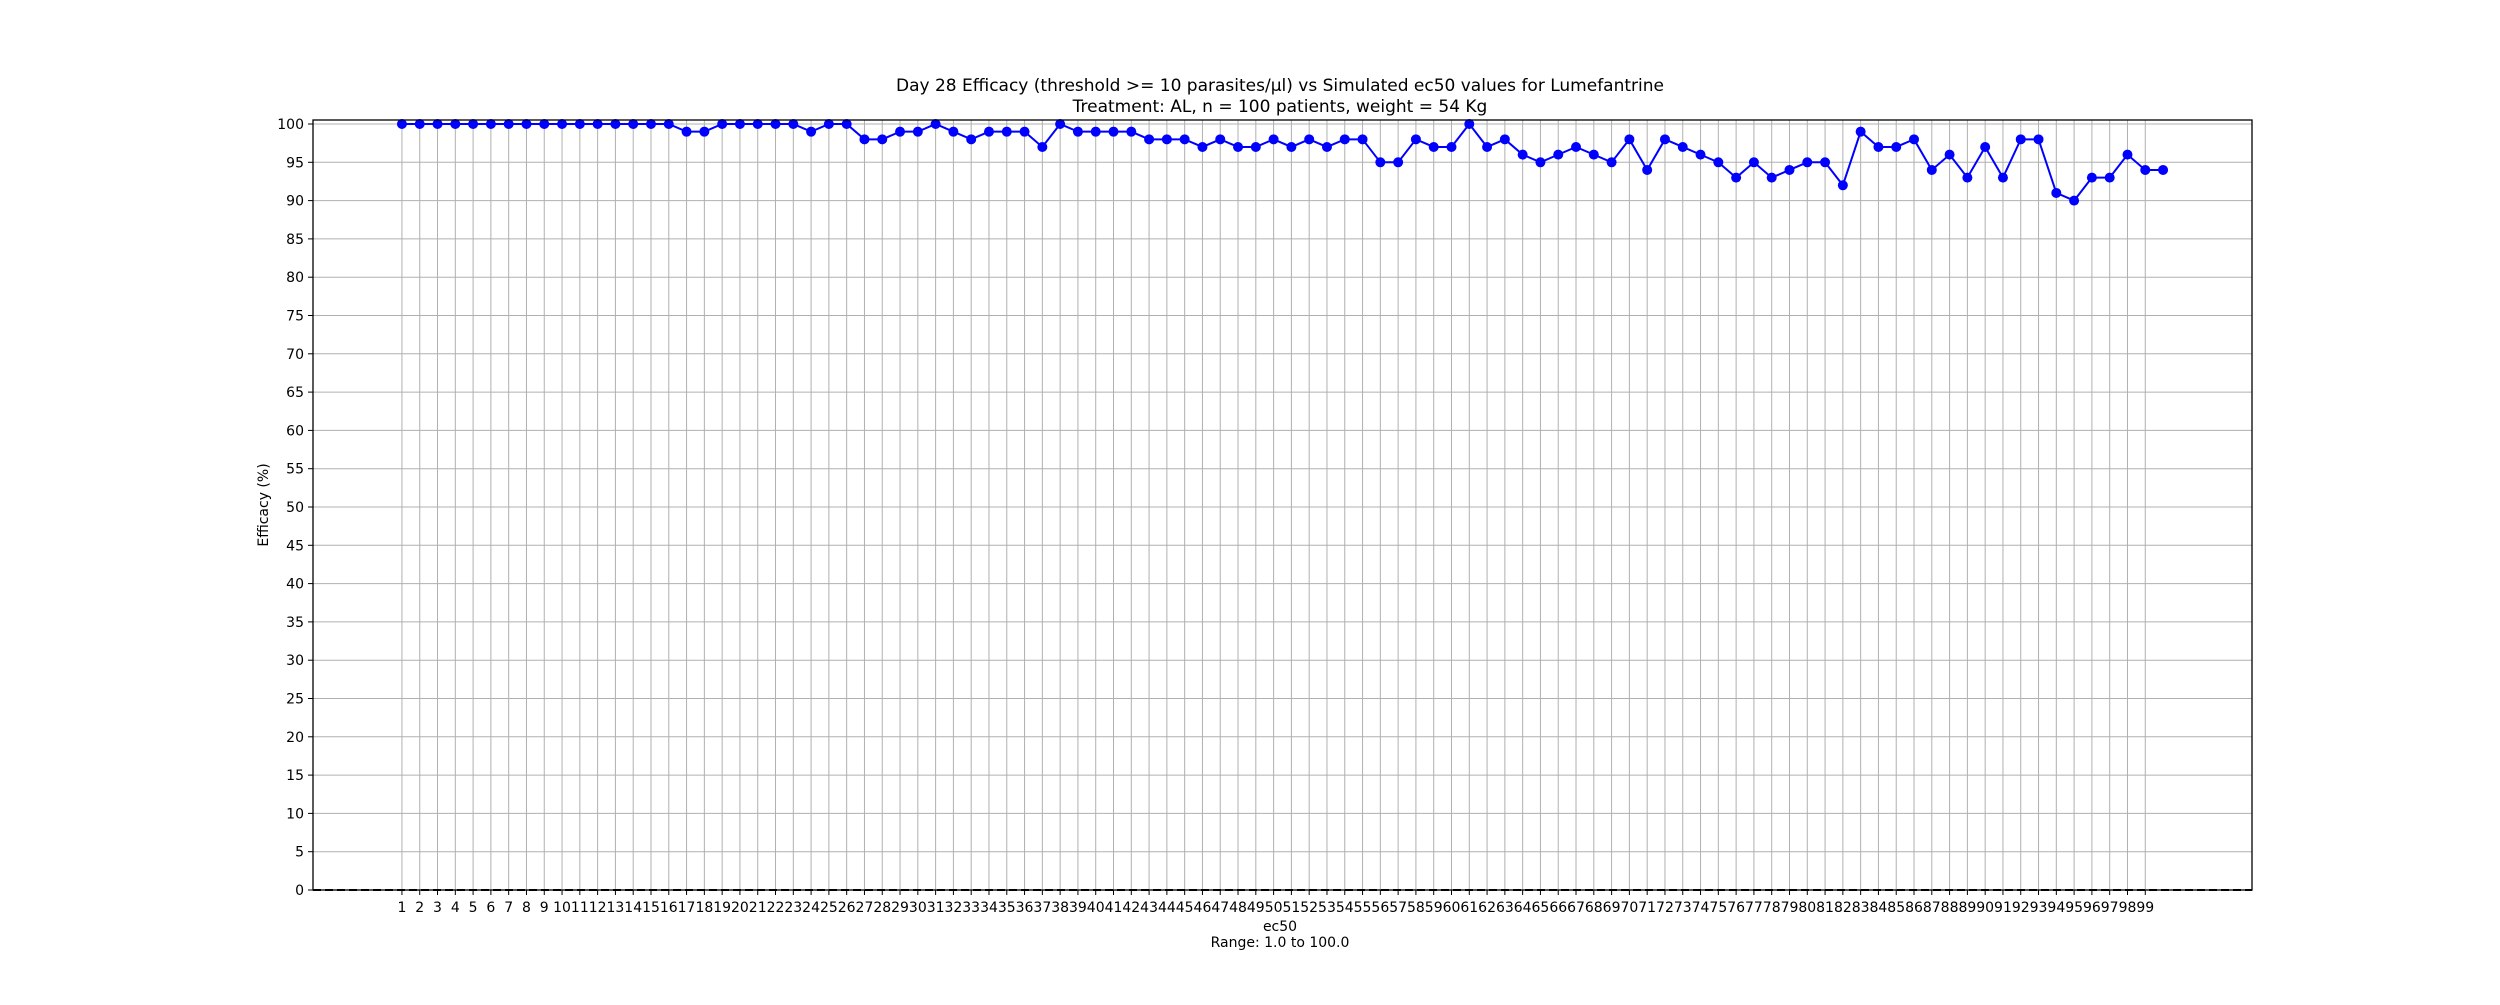 This screenshot has width=2500, height=1005. Describe the element at coordinates (295, 776) in the screenshot. I see `y-tick-label: 15` at that location.